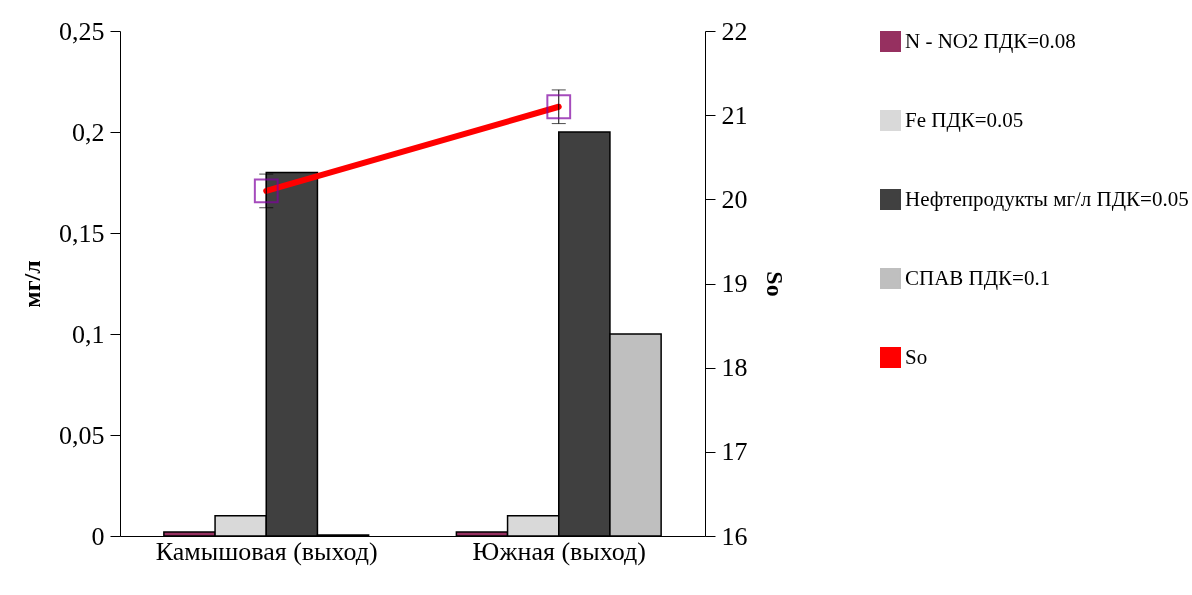 This screenshot has width=1192, height=595. I want to click on legend-label: Нефтепродукты мг/л ПДК=0.05, so click(1047, 198).